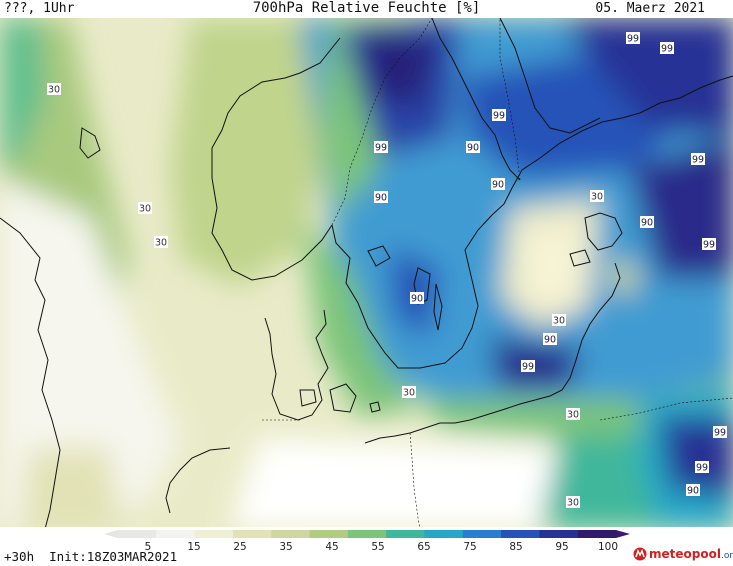 This screenshot has width=733, height=566. I want to click on bornholm, so click(375, 407).